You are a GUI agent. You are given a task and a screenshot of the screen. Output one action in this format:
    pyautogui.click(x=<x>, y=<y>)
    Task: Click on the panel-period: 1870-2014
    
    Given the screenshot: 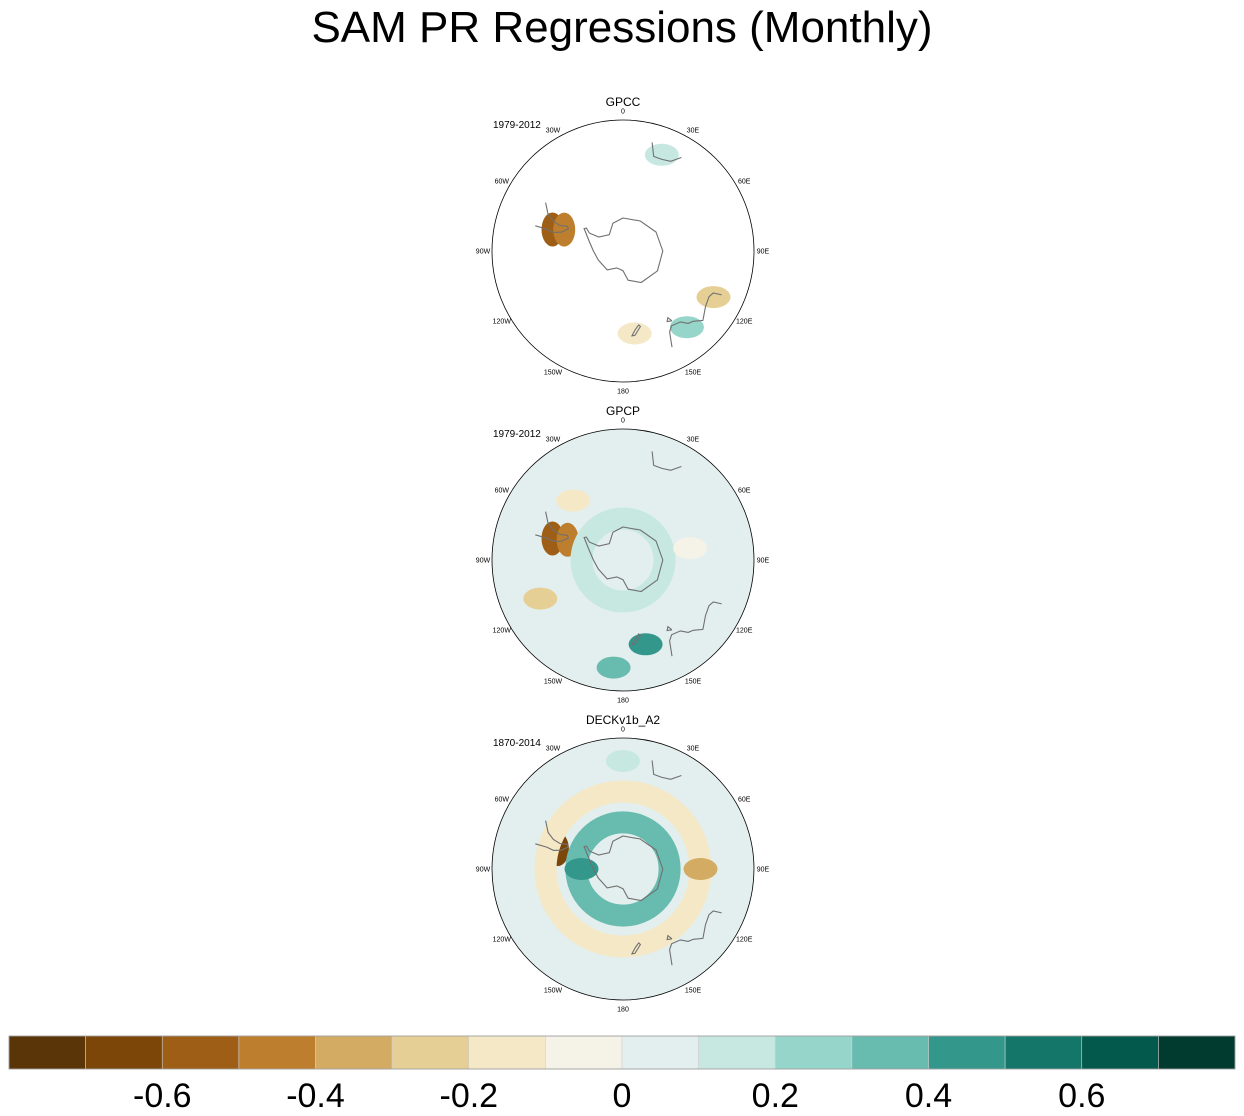 What is the action you would take?
    pyautogui.click(x=517, y=743)
    